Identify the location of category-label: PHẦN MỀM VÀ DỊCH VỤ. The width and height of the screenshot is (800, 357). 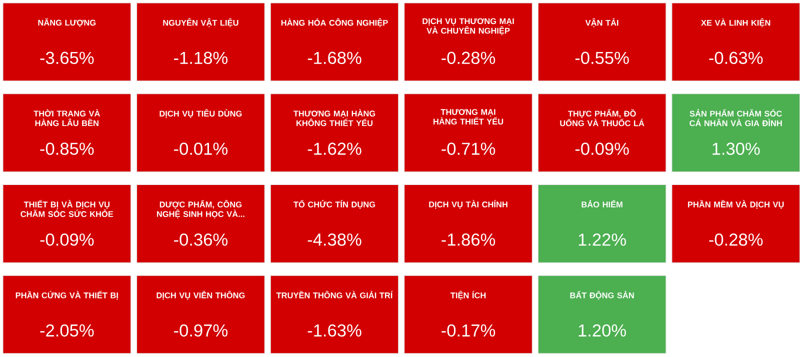
(736, 204).